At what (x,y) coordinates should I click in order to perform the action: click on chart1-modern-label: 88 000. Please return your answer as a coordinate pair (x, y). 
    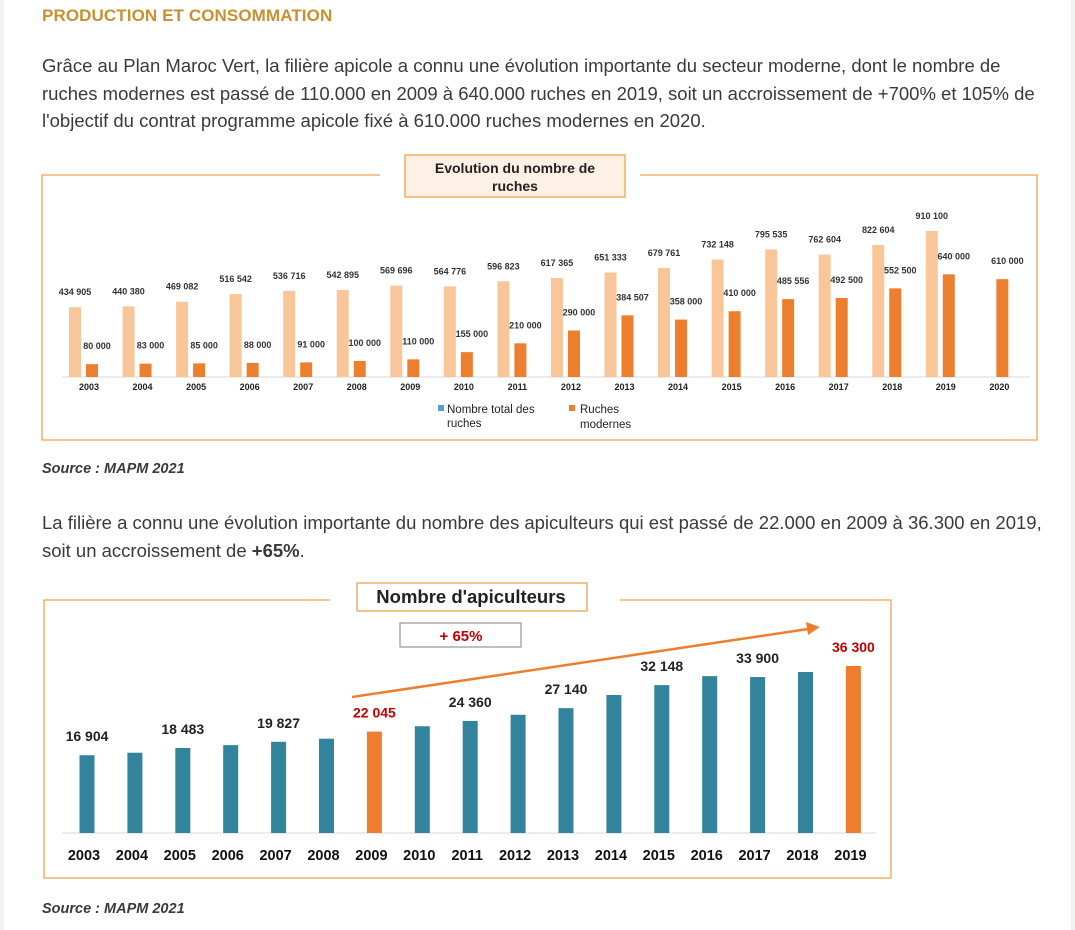
    Looking at the image, I should click on (258, 345).